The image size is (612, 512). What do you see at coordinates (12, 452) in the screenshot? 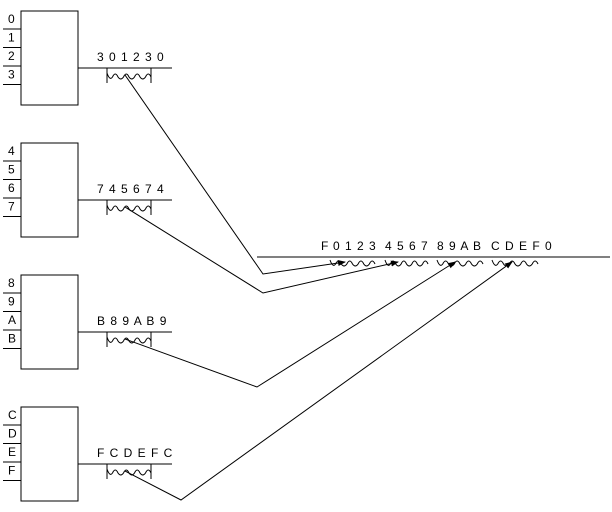
I see `input-label: E` at bounding box center [12, 452].